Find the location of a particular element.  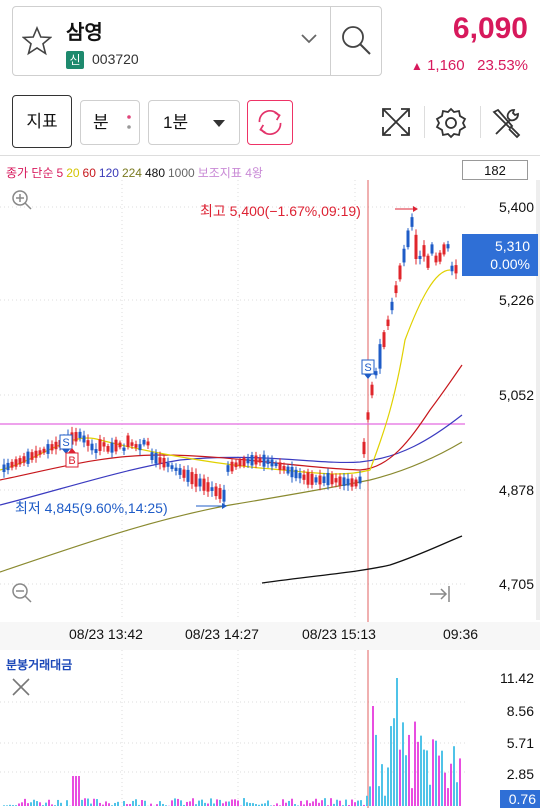

legend-item: 224 is located at coordinates (131, 173).